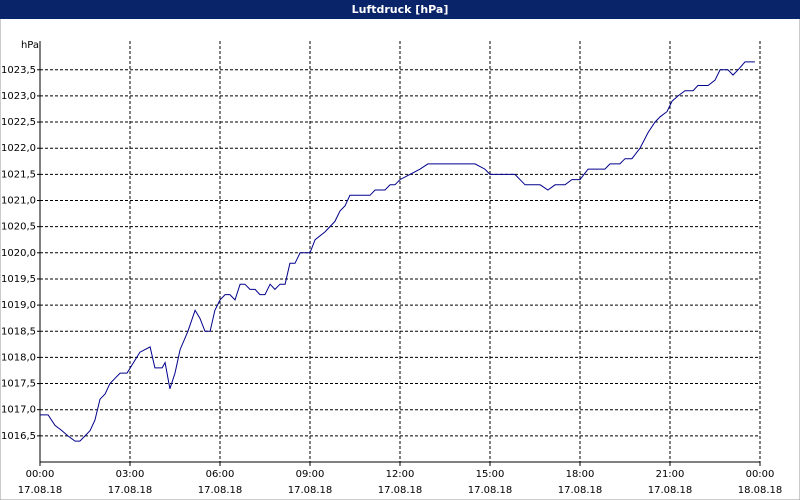 The image size is (800, 500). Describe the element at coordinates (18, 96) in the screenshot. I see `y-tick-label: 1023,0` at that location.